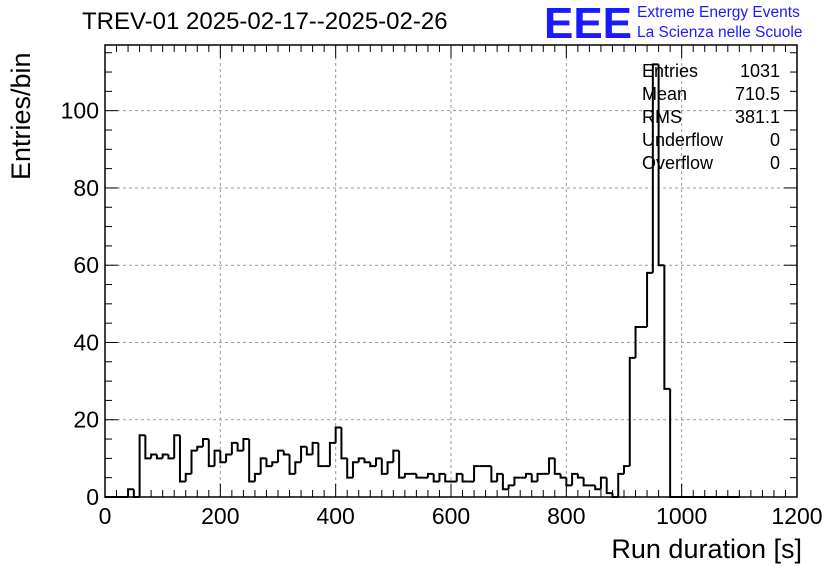 The height and width of the screenshot is (572, 836). What do you see at coordinates (759, 71) in the screenshot?
I see `stats-value: 1031` at bounding box center [759, 71].